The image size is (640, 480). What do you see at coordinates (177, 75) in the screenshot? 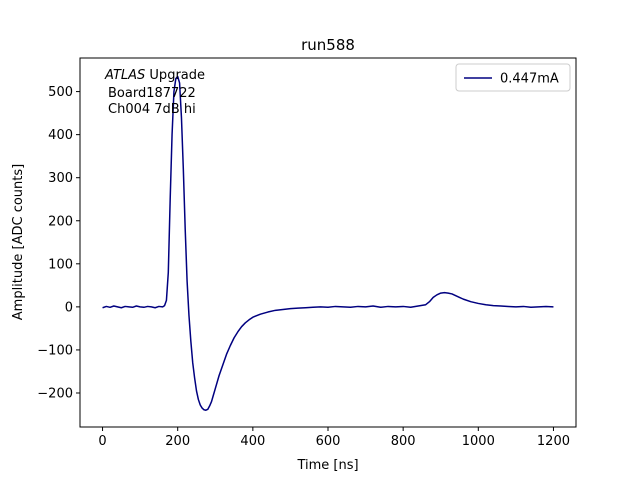
I see `annotation-suffix: Upgrade` at bounding box center [177, 75].